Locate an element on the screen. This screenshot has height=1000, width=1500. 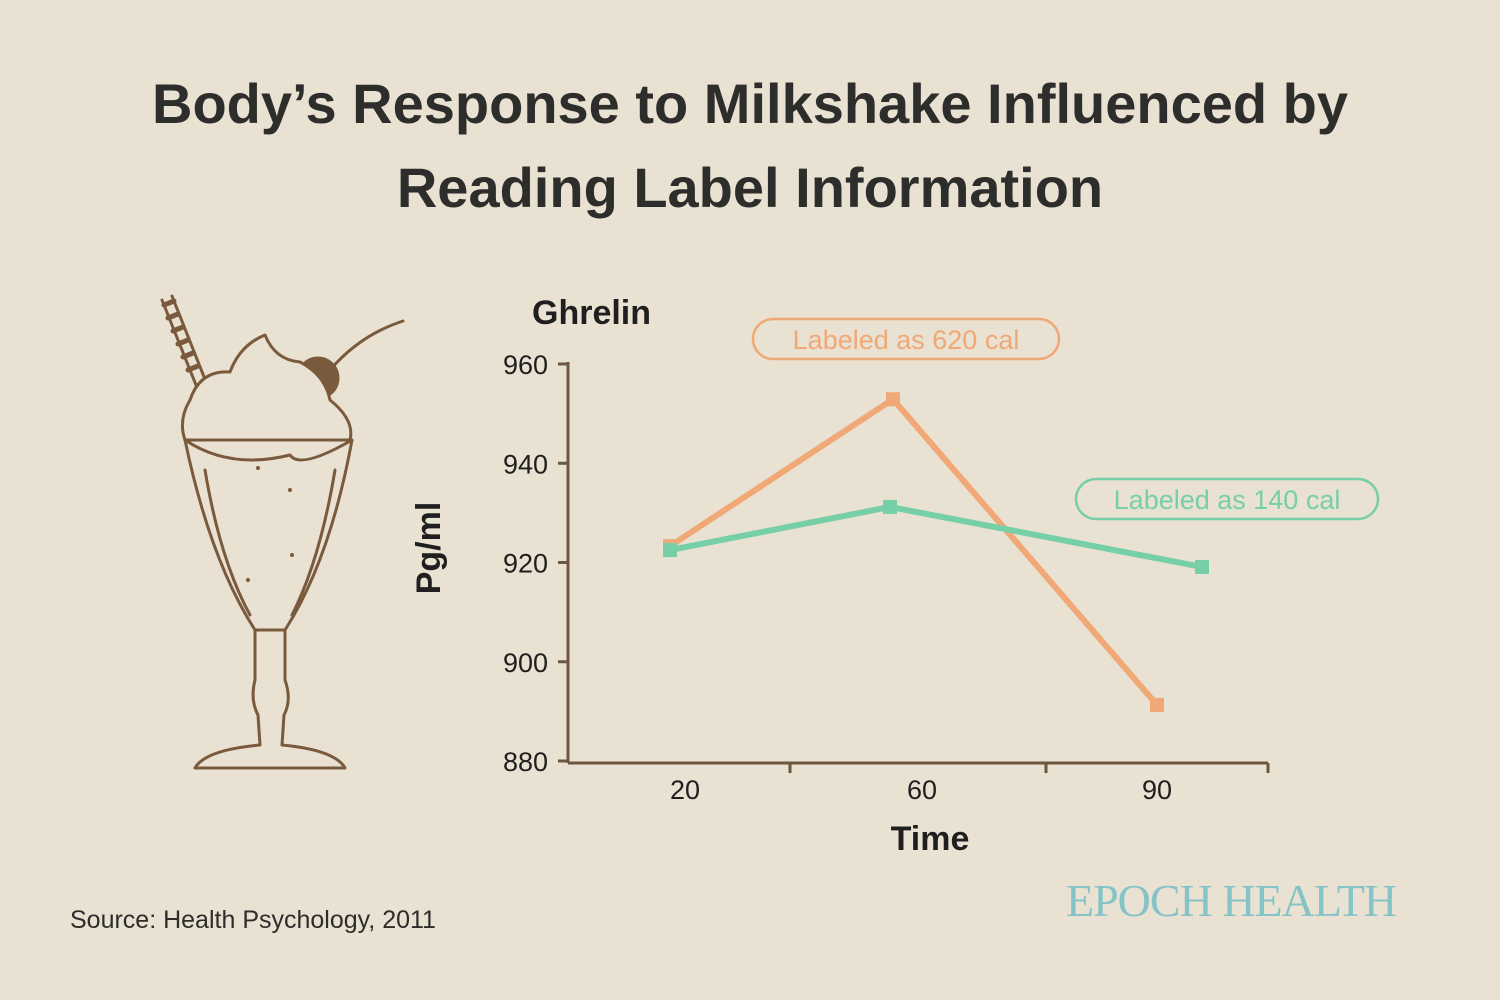
epoch-health-logo: EPOCH HEALTH is located at coordinates (1231, 900).